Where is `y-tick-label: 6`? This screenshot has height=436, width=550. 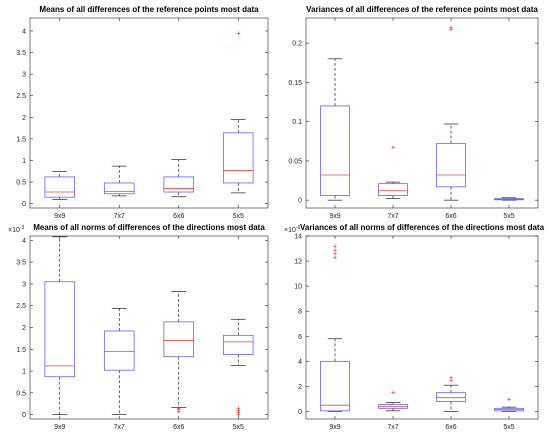 y-tick-label: 6 is located at coordinates (300, 337).